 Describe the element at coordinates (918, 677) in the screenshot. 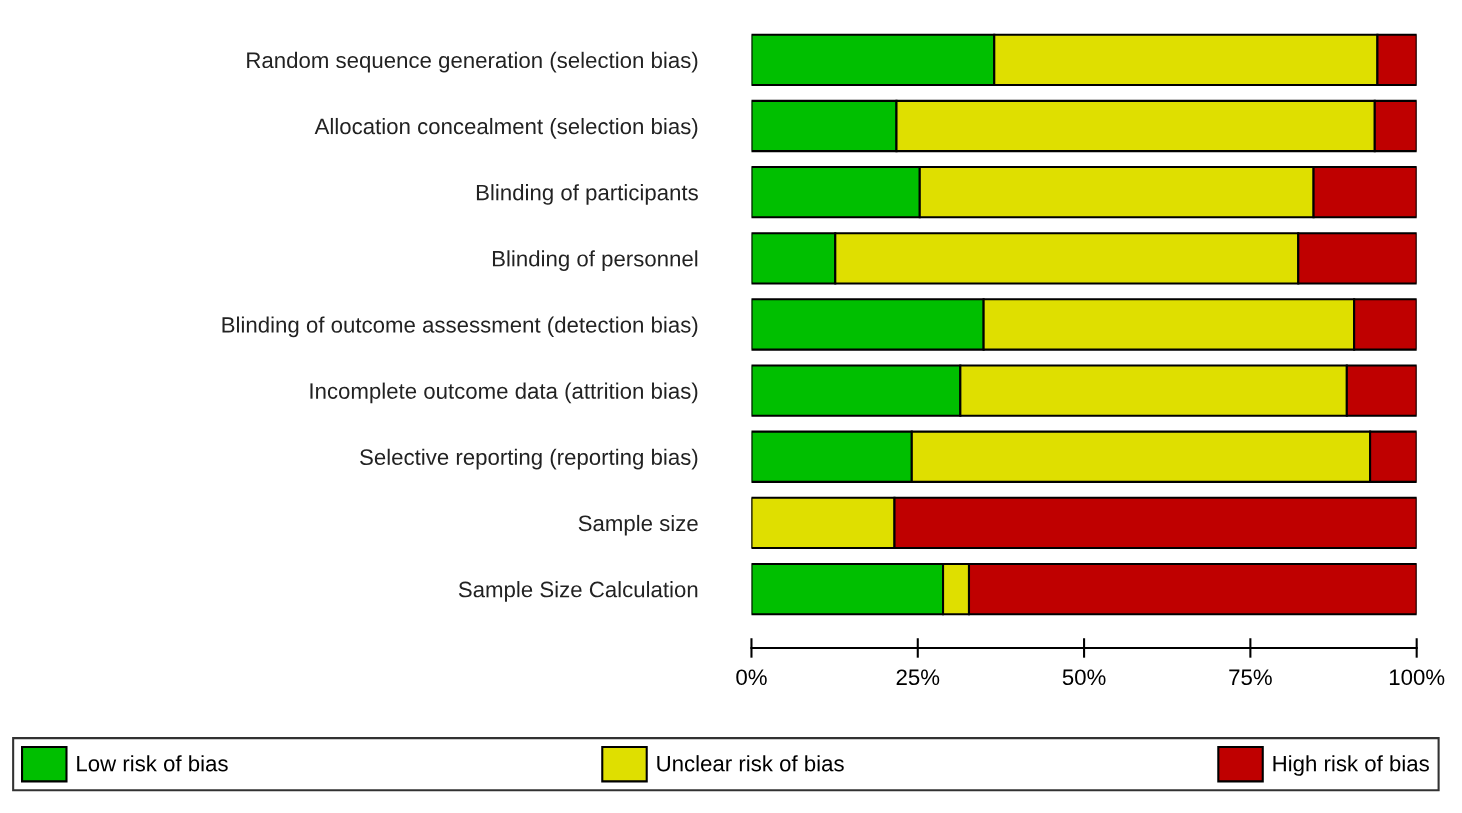

I see `x-tick-label: 25%` at that location.